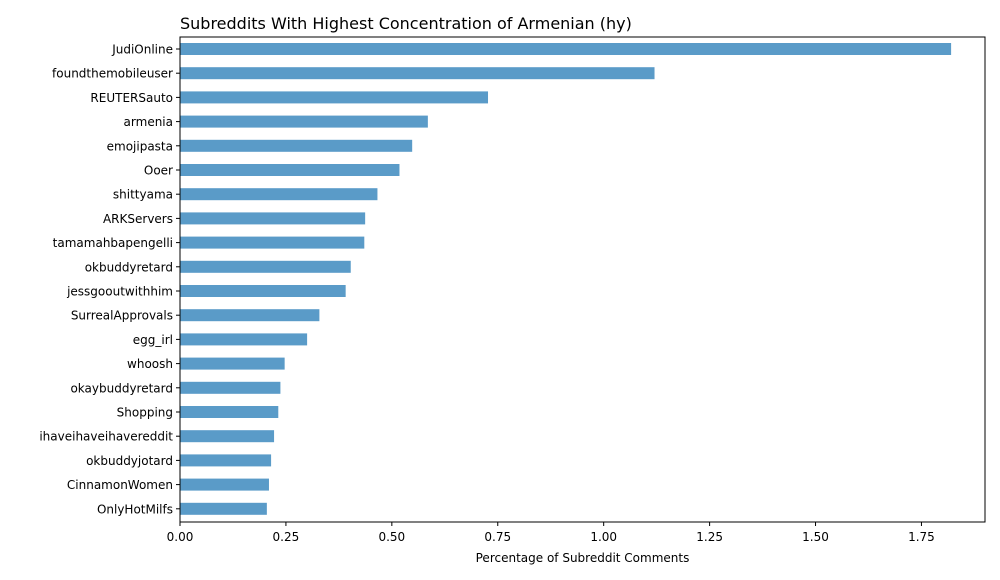  Describe the element at coordinates (226, 460) in the screenshot. I see `bar-okbuddyjotard` at that location.